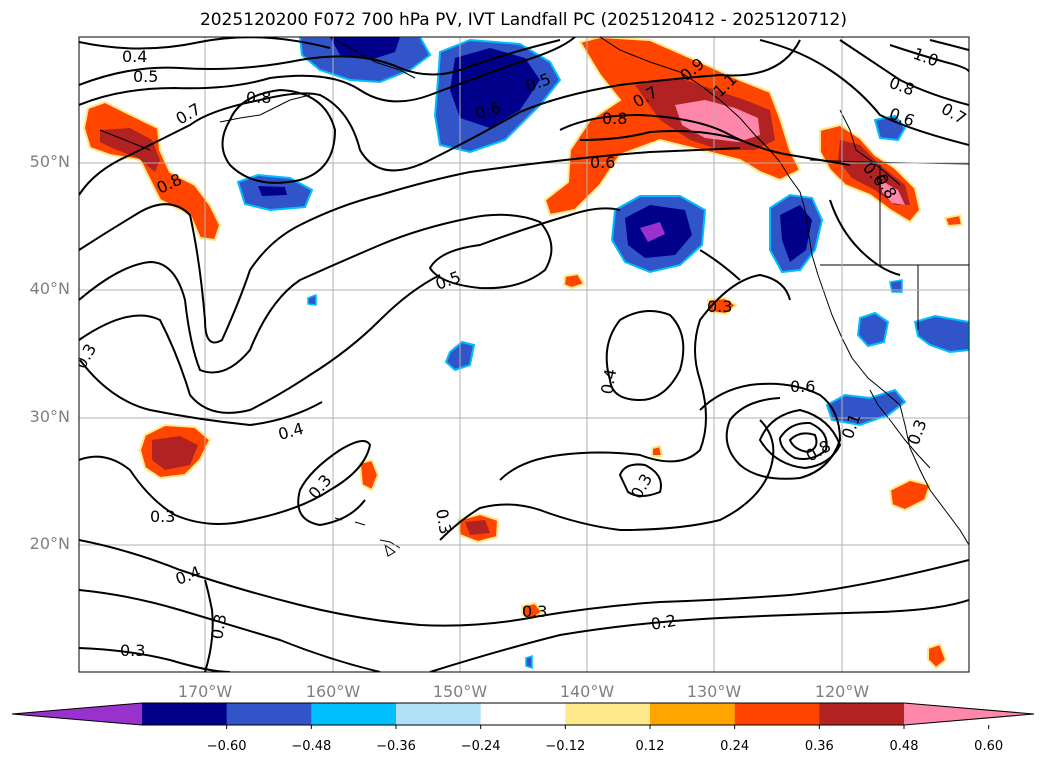 This screenshot has width=1047, height=765. Describe the element at coordinates (480, 746) in the screenshot. I see `colorbar-tick-label: −0.24` at that location.